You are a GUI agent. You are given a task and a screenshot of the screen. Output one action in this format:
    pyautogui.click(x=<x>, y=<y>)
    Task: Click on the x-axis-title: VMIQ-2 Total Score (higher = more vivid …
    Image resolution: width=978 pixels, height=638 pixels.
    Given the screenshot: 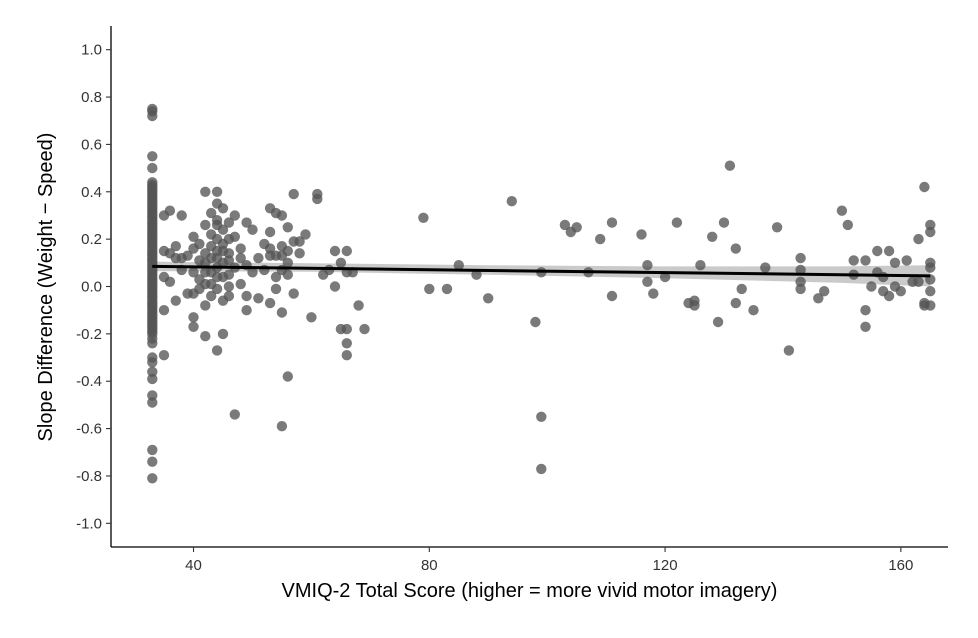 What is the action you would take?
    pyautogui.click(x=530, y=591)
    